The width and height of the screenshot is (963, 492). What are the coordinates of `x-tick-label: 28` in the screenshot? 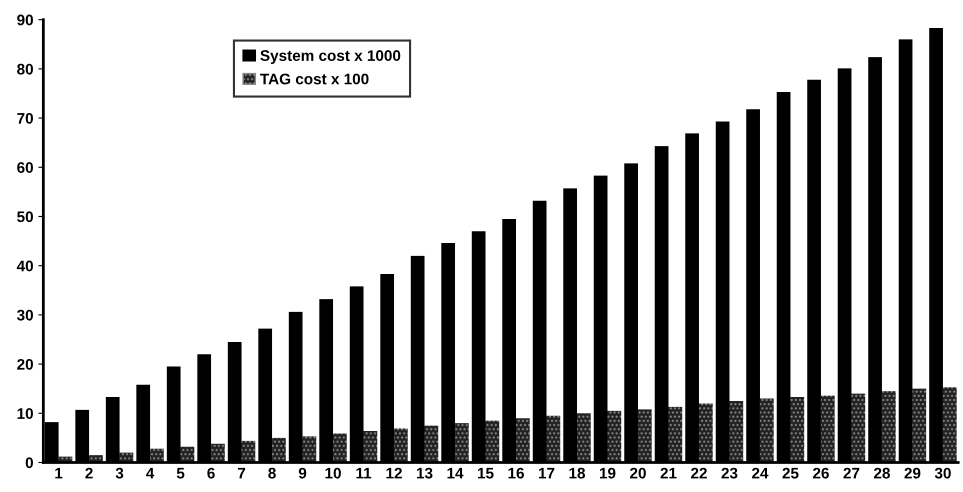 It's located at (882, 473).